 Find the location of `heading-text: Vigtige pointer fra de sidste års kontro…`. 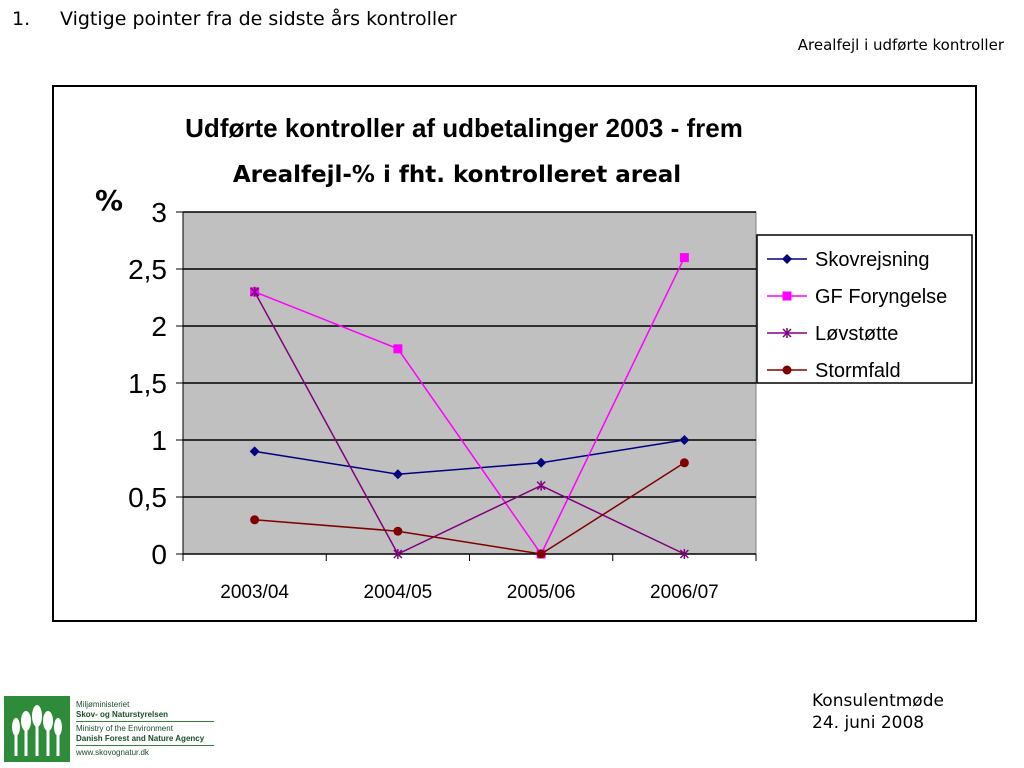

heading-text: Vigtige pointer fra de sidste års kontro… is located at coordinates (258, 19).